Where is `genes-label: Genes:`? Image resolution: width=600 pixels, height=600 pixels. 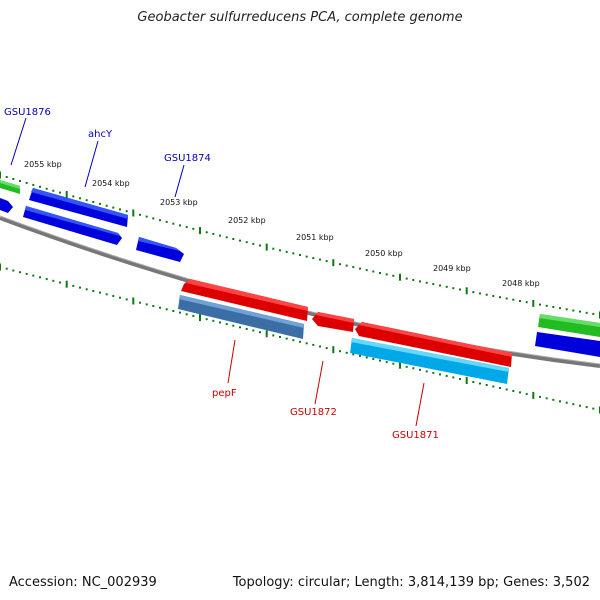
genes-label: Genes: is located at coordinates (526, 582).